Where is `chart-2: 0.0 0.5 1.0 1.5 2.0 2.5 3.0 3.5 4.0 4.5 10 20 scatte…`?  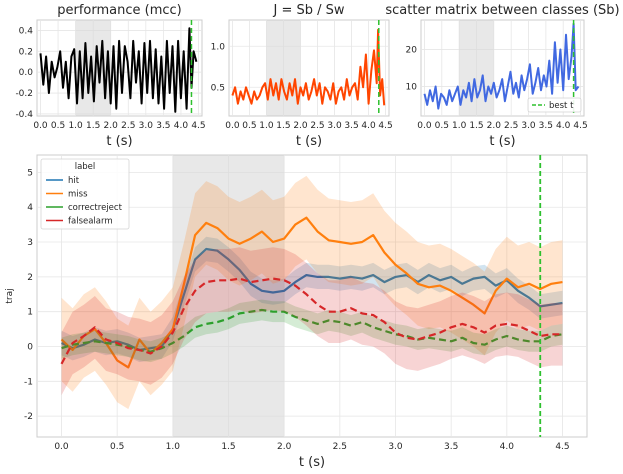
chart-2: 0.0 0.5 1.0 1.5 2.0 2.5 3.0 3.5 4.0 4.5 10 20 scatte… is located at coordinates (502, 76).